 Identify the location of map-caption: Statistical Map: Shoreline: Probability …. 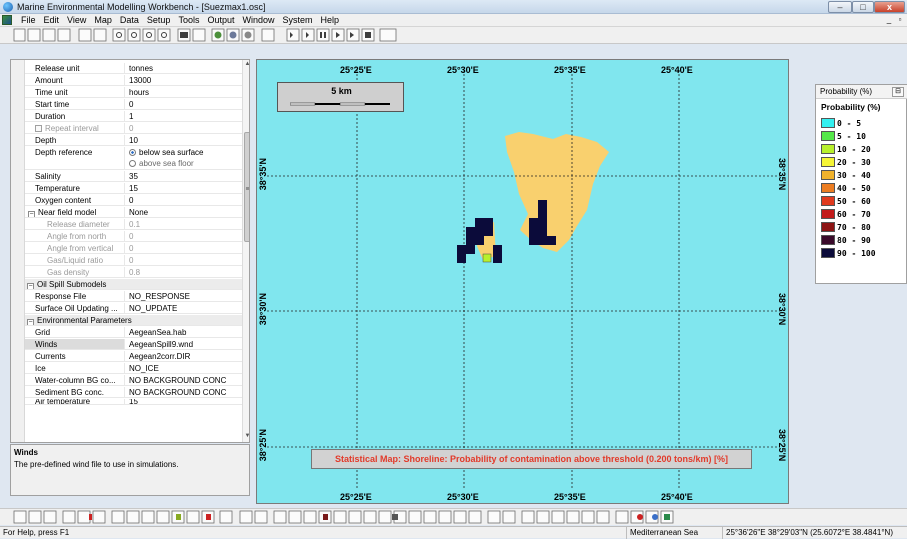
(531, 459).